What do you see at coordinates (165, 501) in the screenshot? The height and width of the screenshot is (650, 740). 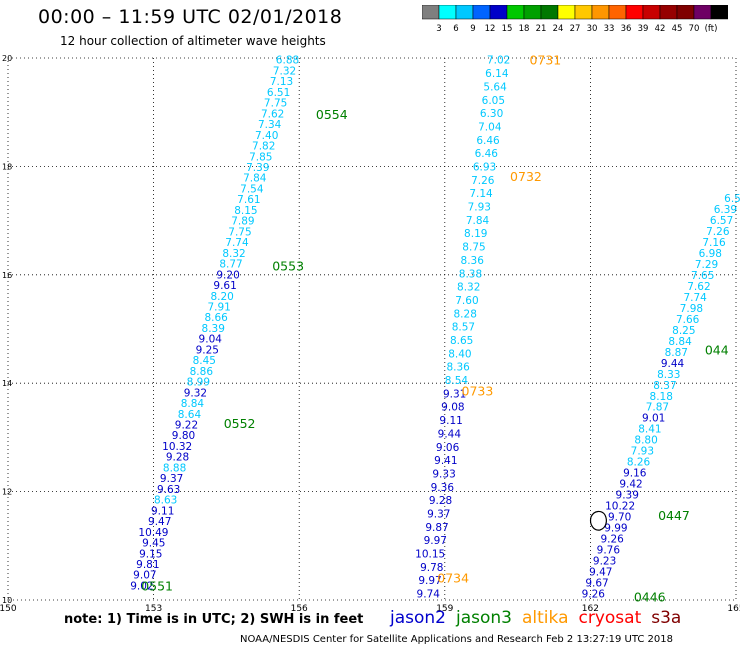 I see `wave-height-value: 8.63` at bounding box center [165, 501].